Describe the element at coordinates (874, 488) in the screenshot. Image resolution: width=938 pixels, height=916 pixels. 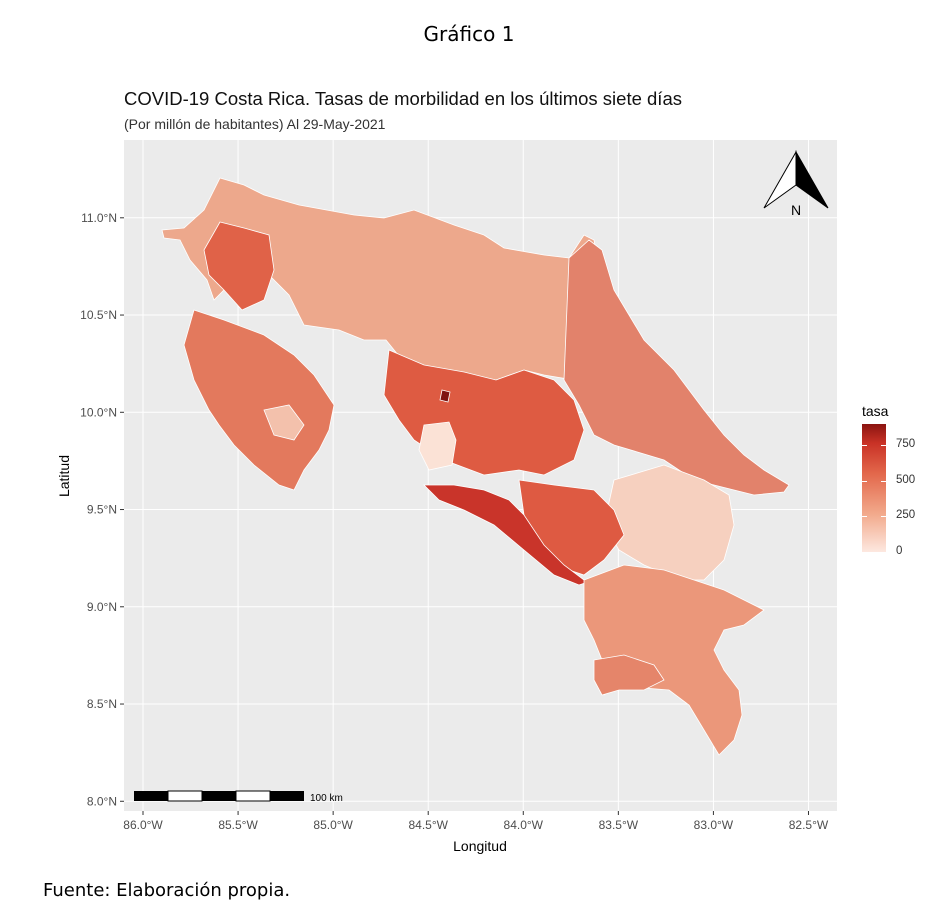
I see `legend-colorbar` at that location.